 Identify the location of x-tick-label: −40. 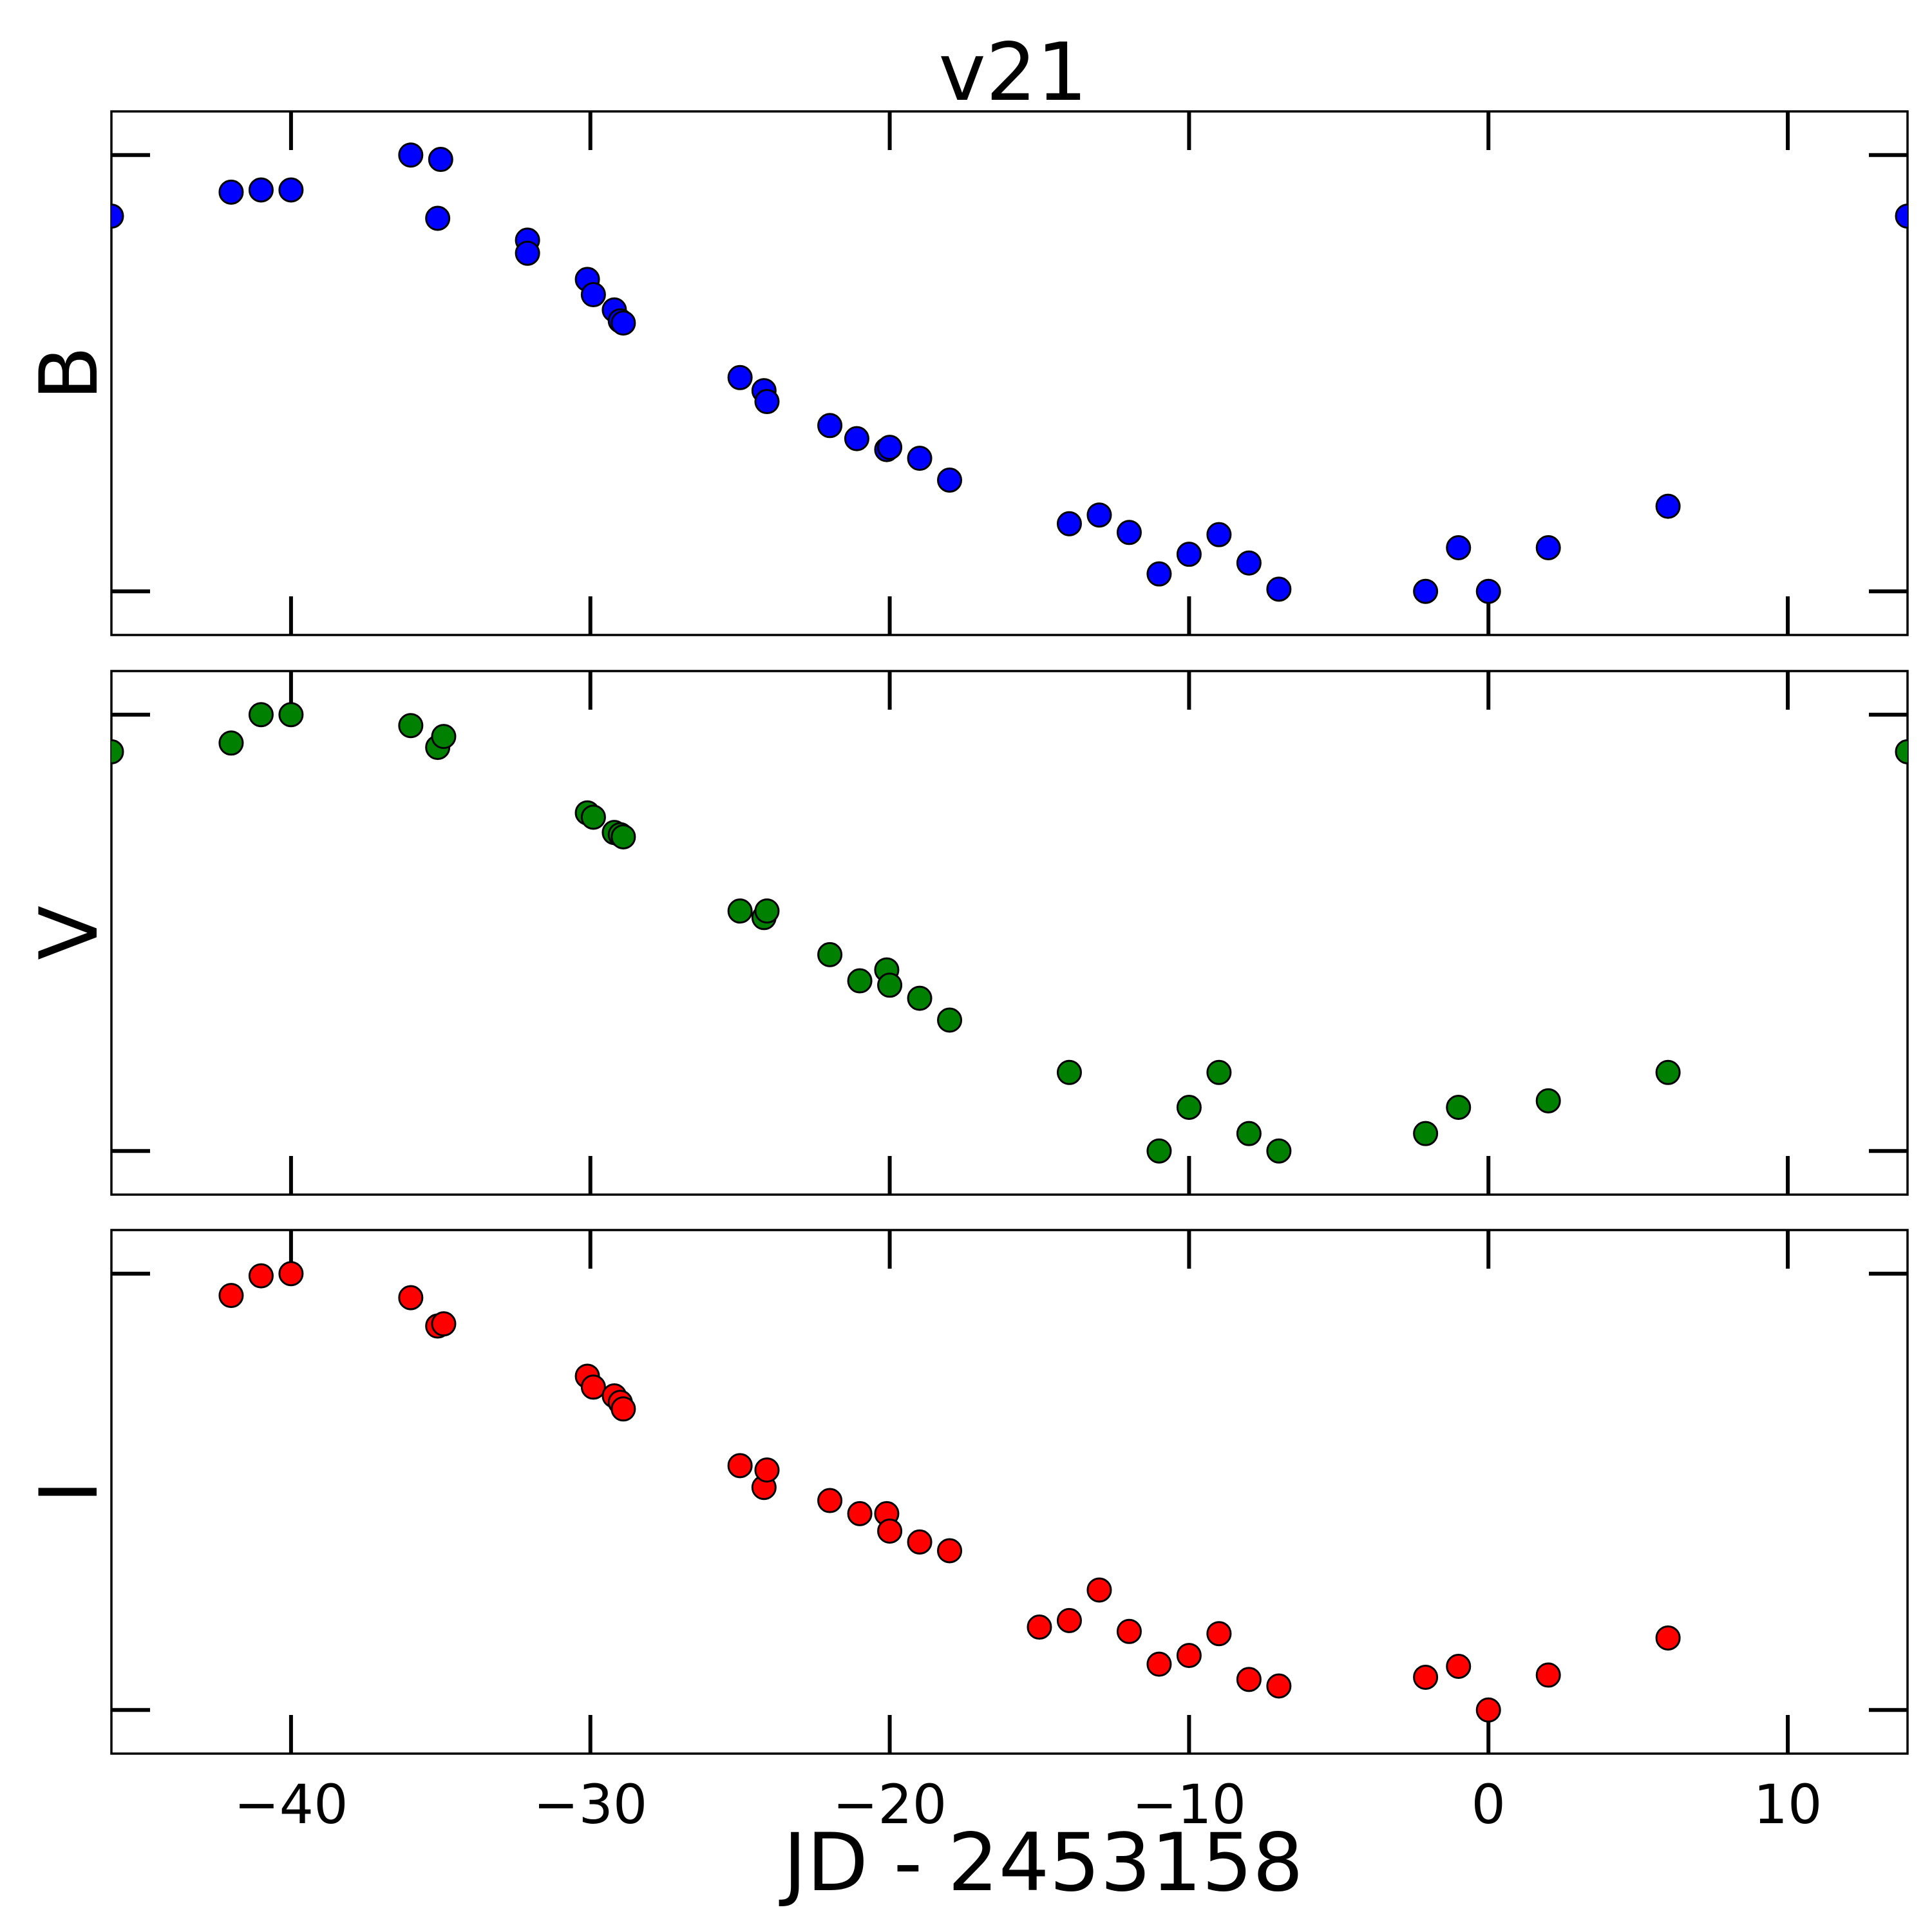
(291, 1805).